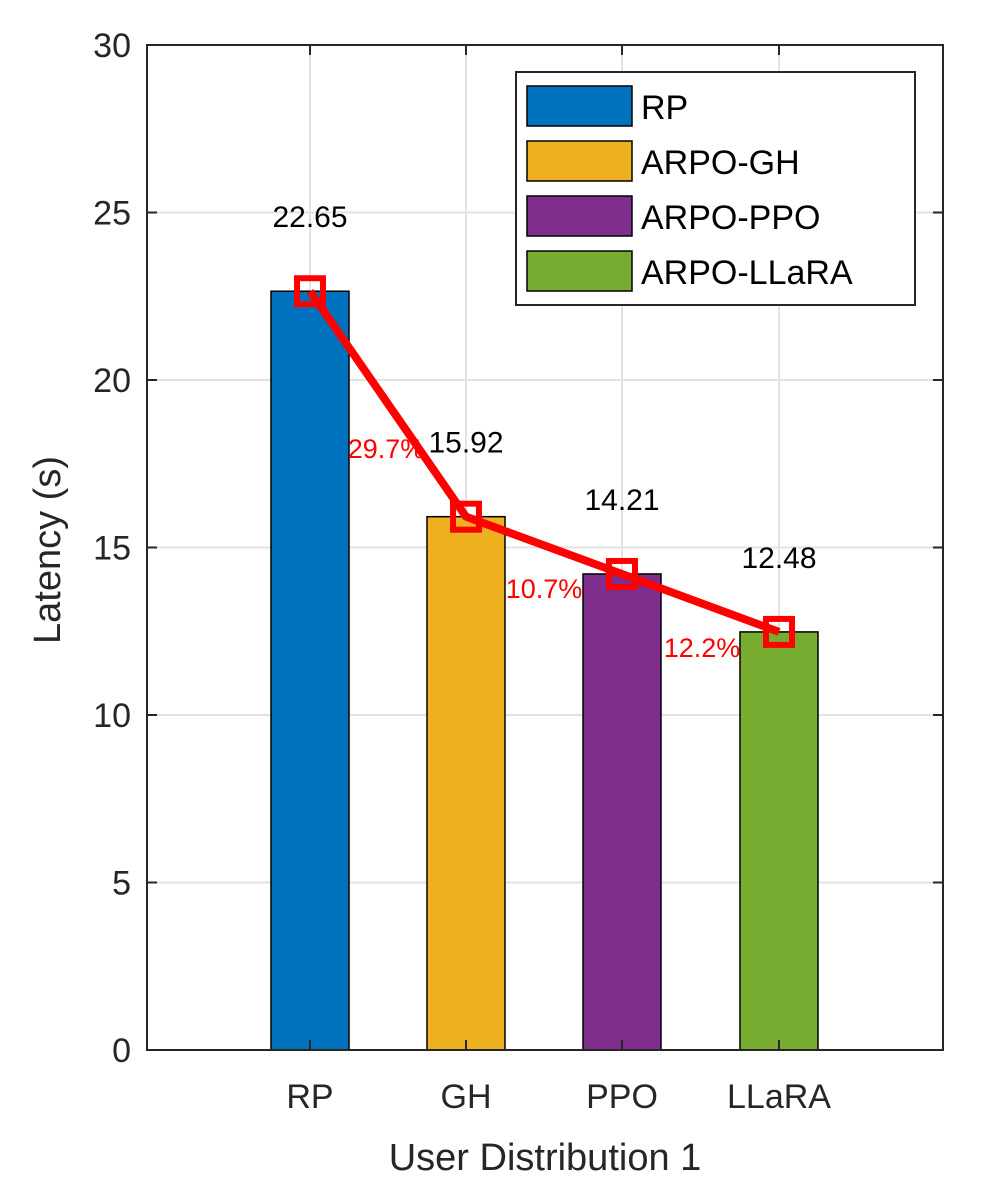 This screenshot has width=997, height=1196. What do you see at coordinates (121, 884) in the screenshot?
I see `y-tick-label: 5` at bounding box center [121, 884].